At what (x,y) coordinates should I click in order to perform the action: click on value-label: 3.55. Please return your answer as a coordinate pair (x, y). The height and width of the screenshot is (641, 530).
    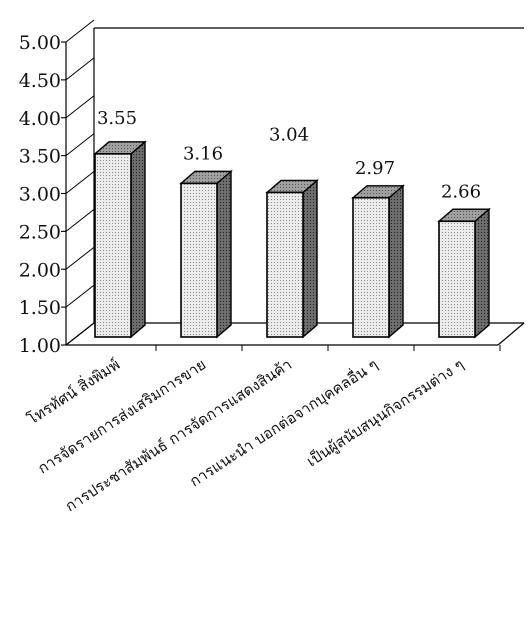
    Looking at the image, I should click on (117, 118).